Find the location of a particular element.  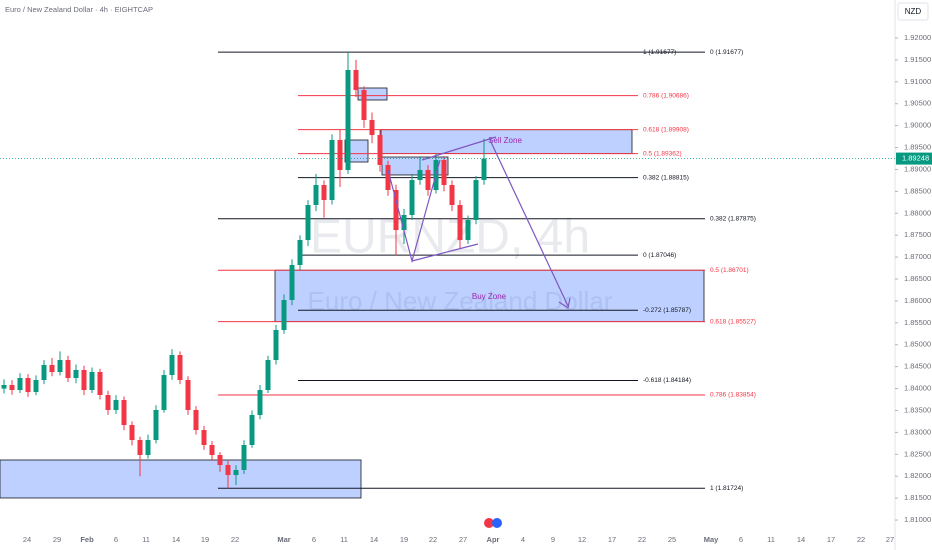

y-tick-label: 1.83500 is located at coordinates (917, 409).